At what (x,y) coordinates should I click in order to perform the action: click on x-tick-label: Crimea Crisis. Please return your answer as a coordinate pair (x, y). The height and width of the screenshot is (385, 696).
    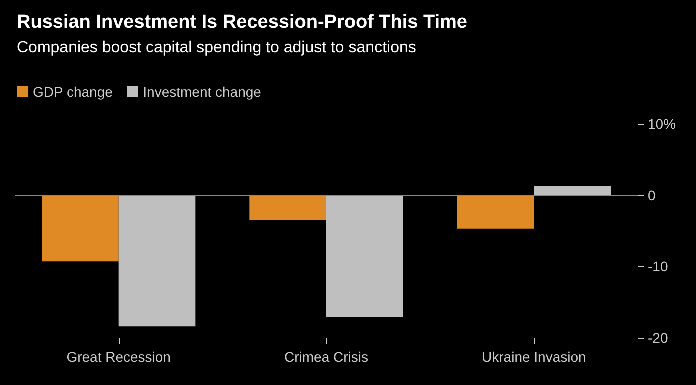
    Looking at the image, I should click on (326, 357).